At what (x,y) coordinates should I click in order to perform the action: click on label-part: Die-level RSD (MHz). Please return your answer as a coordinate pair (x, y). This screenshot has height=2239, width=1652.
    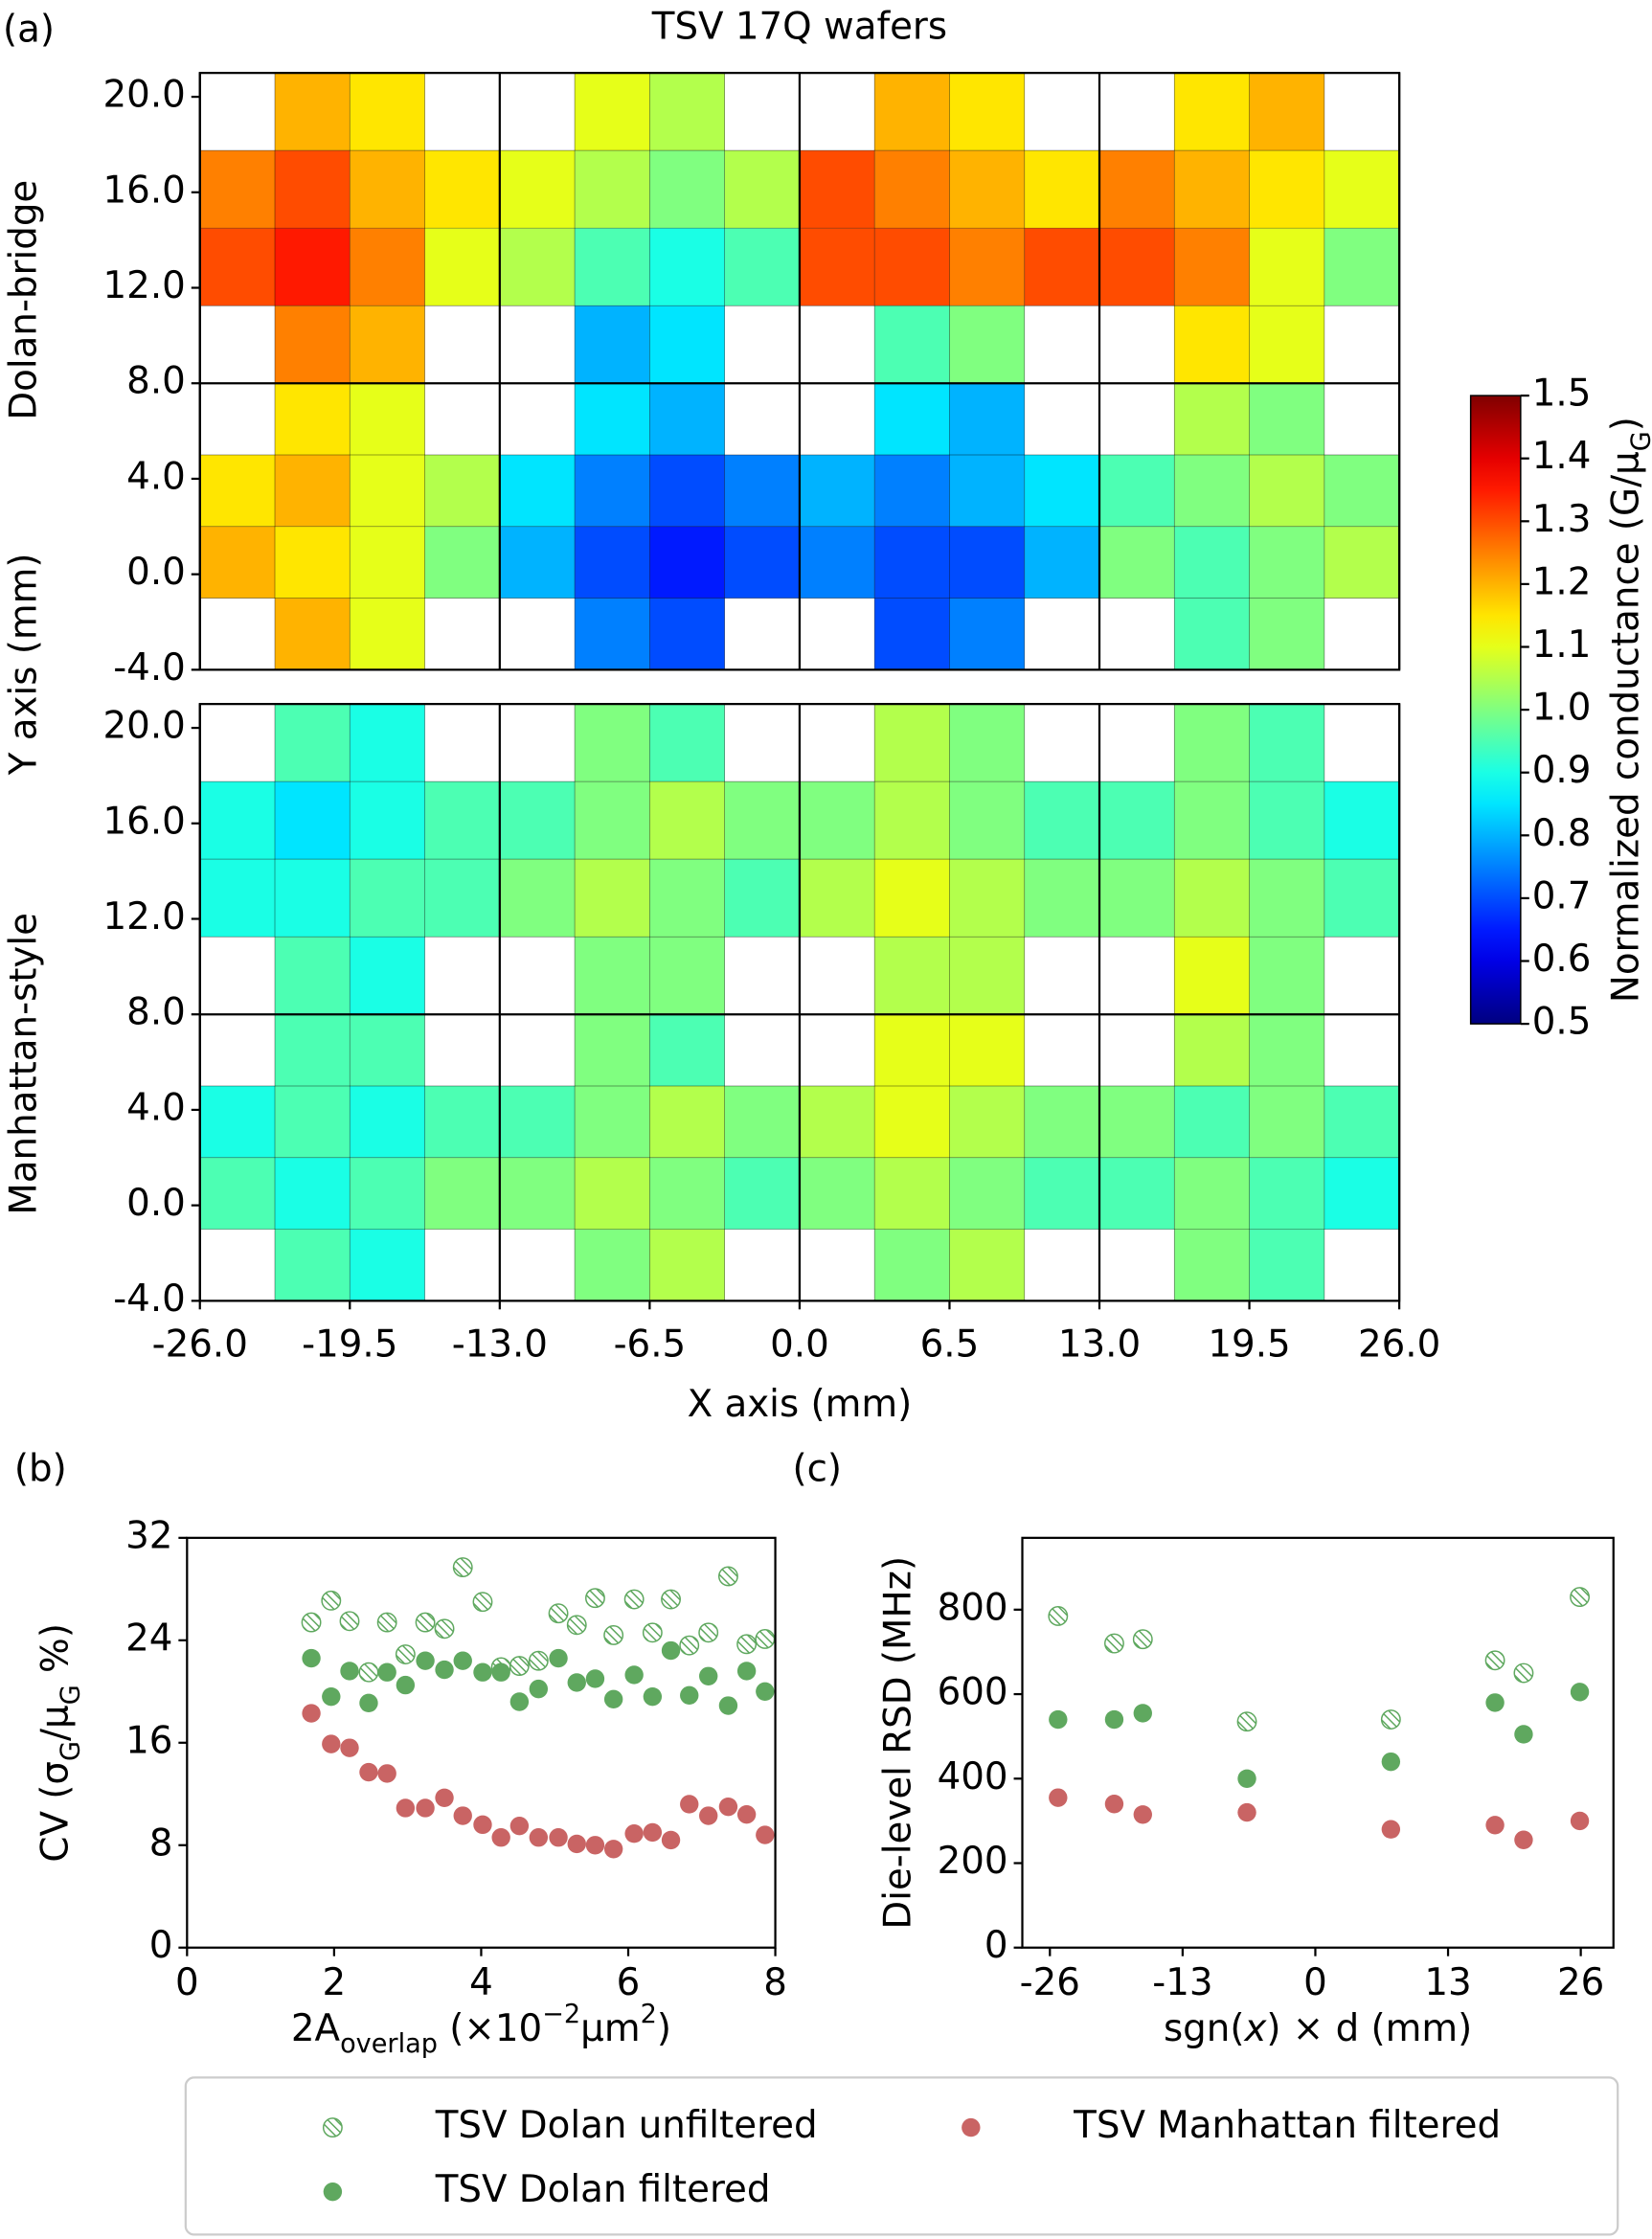
    Looking at the image, I should click on (898, 1743).